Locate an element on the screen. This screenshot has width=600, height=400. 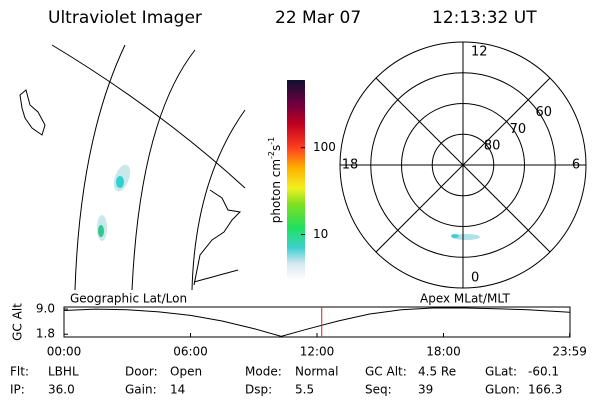
info-label: IP: is located at coordinates (17, 390).